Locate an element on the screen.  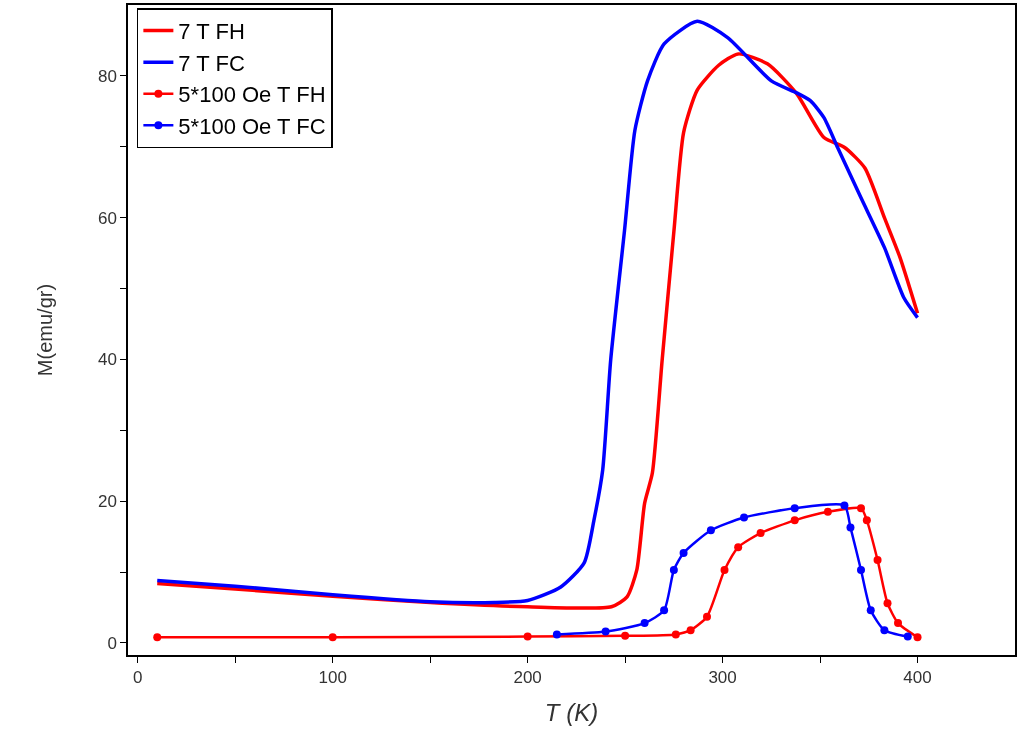
y-tick-label: 40 is located at coordinates (107, 360).